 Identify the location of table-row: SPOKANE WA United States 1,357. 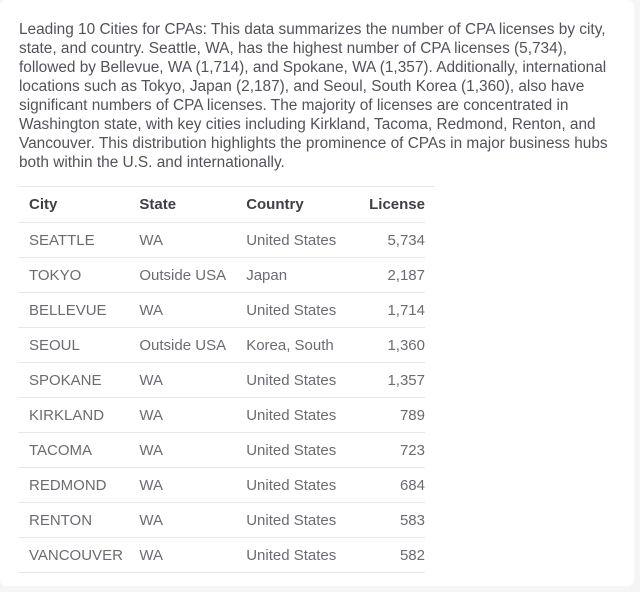
(221, 380).